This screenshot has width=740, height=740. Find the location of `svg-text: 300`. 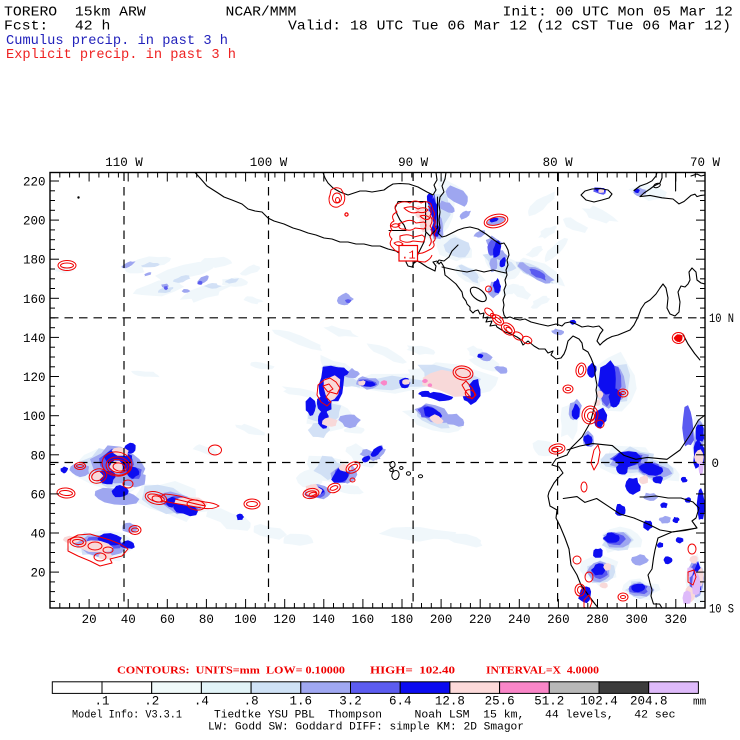

svg-text: 300 is located at coordinates (636, 620).